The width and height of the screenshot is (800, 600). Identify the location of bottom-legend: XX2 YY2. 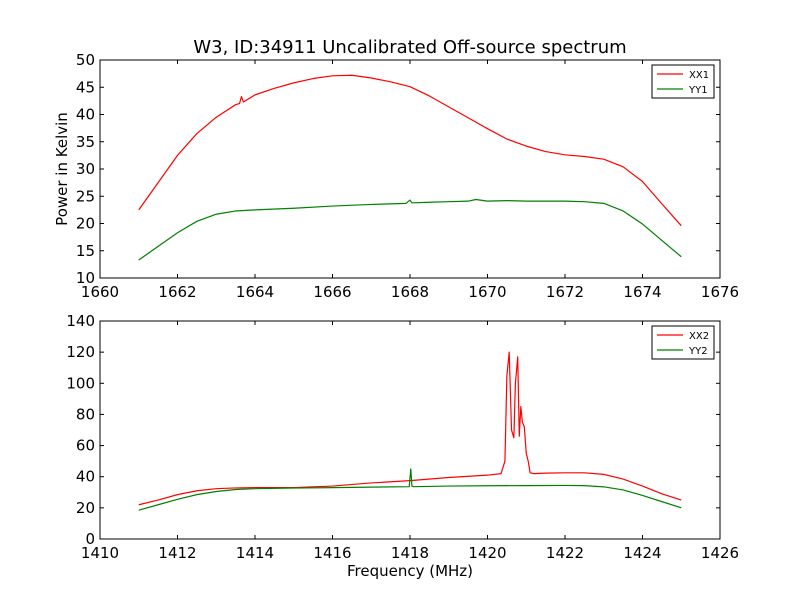
(683, 342).